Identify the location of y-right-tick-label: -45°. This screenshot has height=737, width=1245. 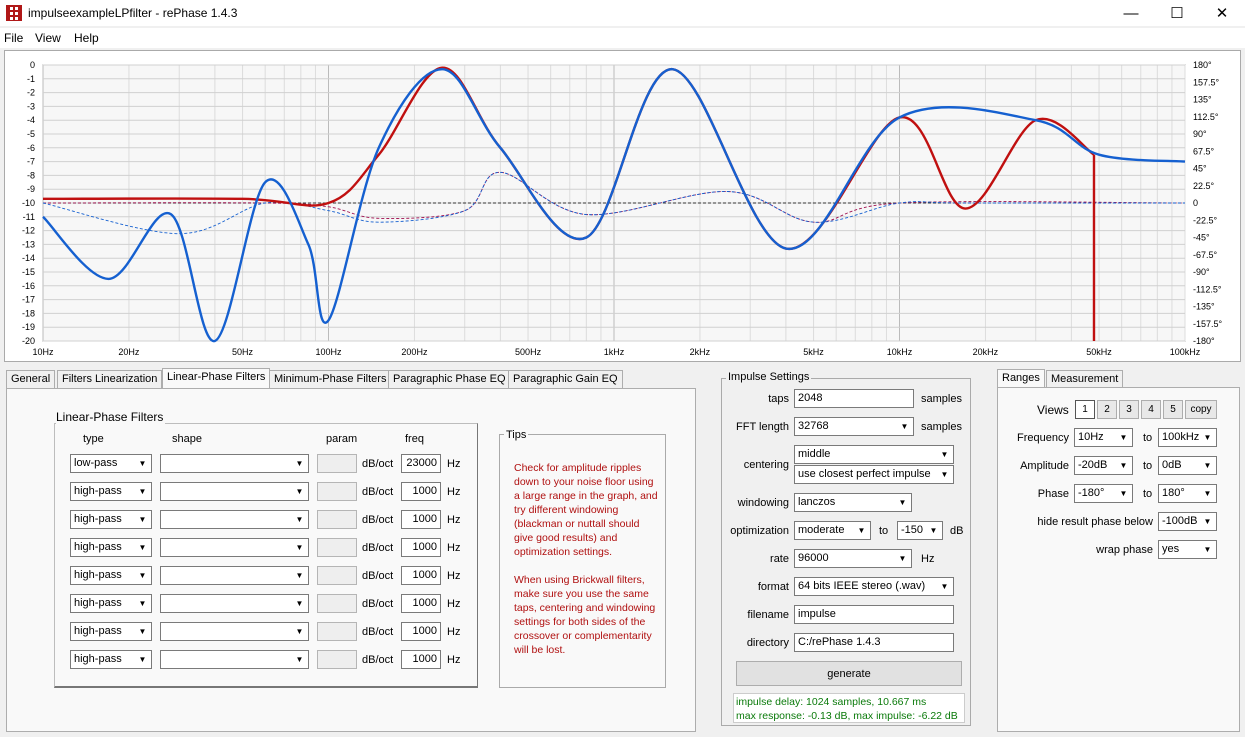
(1201, 238).